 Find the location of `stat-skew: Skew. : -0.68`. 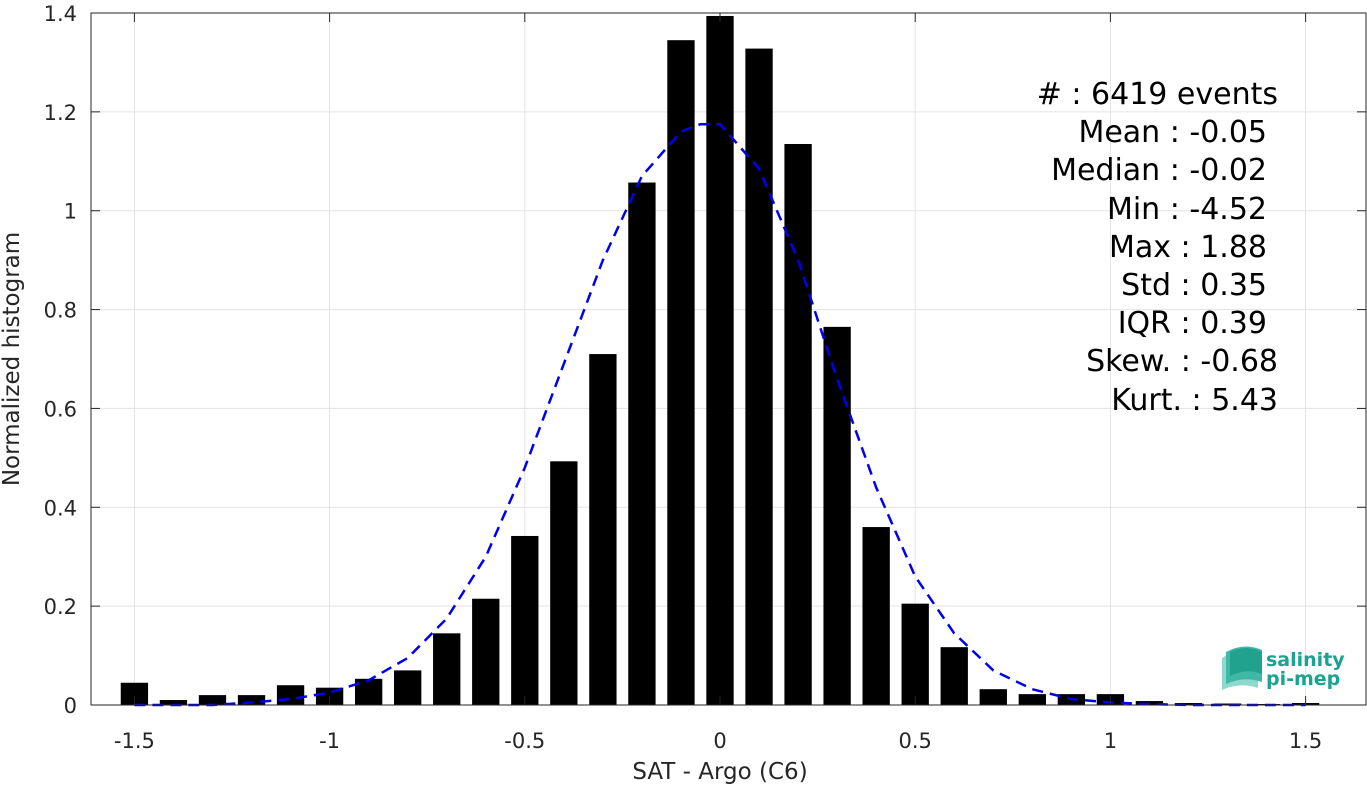

stat-skew: Skew. : -0.68 is located at coordinates (1182, 361).